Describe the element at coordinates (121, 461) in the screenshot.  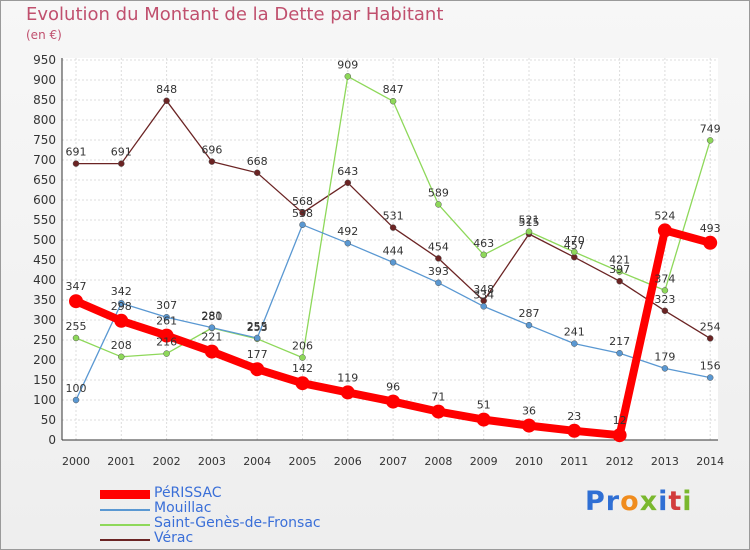
I see `x-tick-label: 2001` at that location.